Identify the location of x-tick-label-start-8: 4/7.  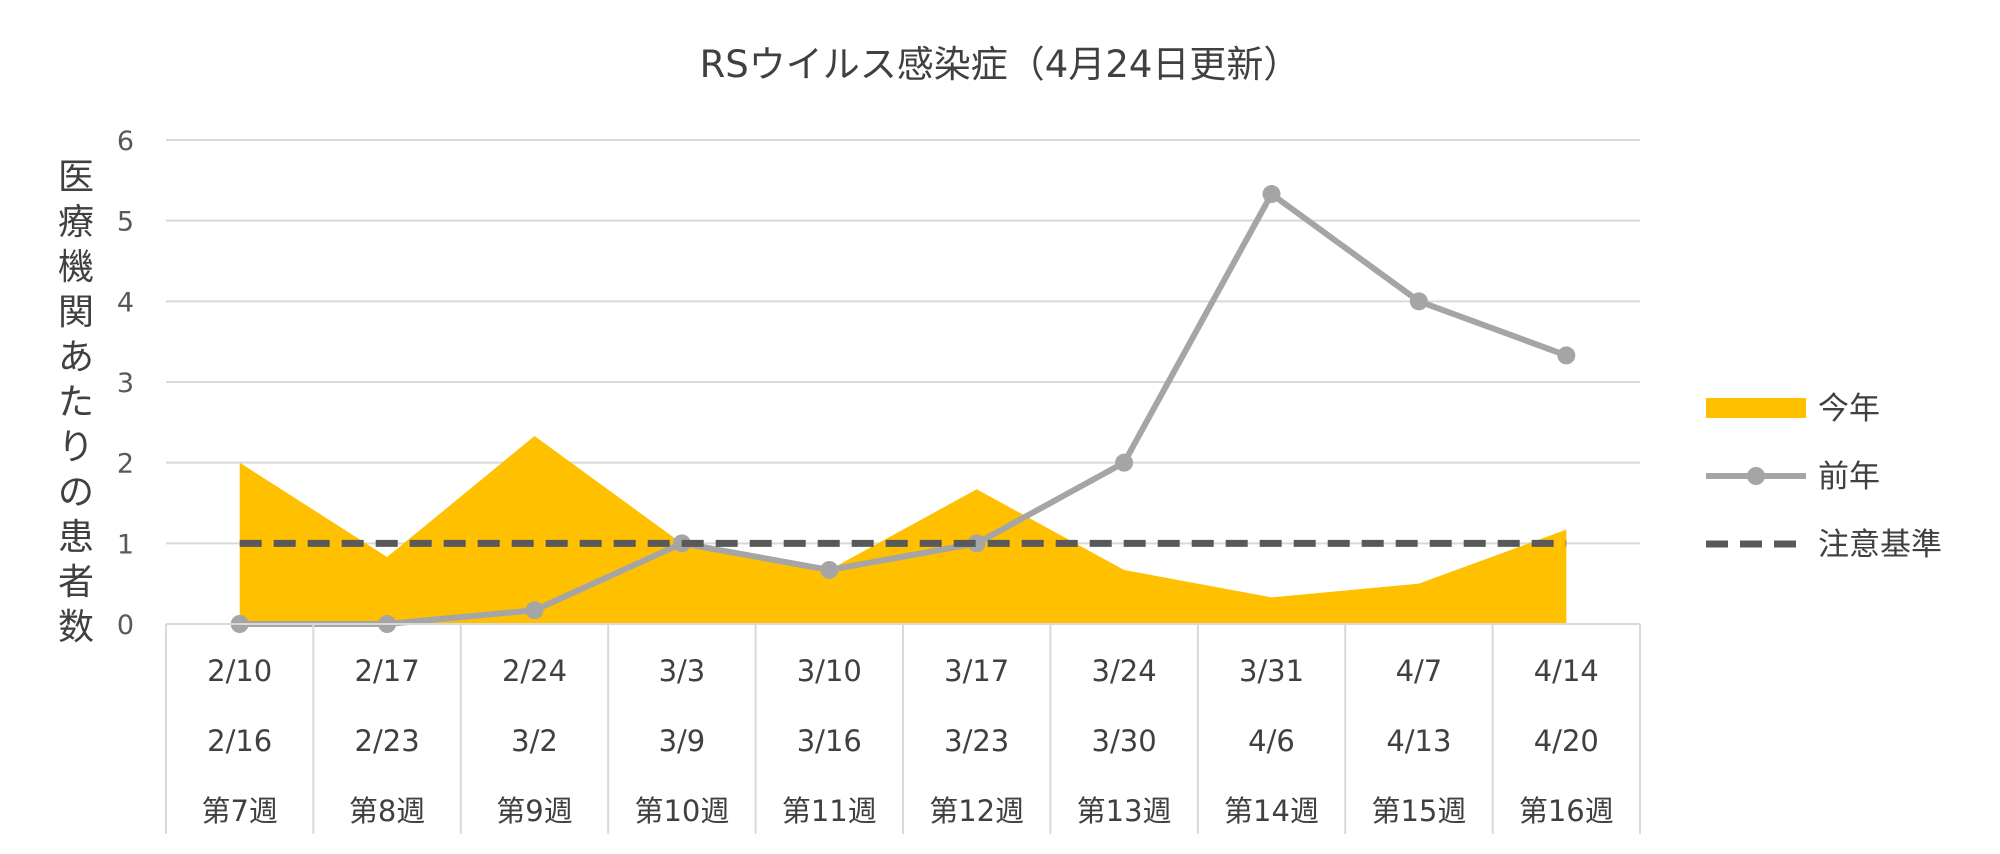
(1419, 671).